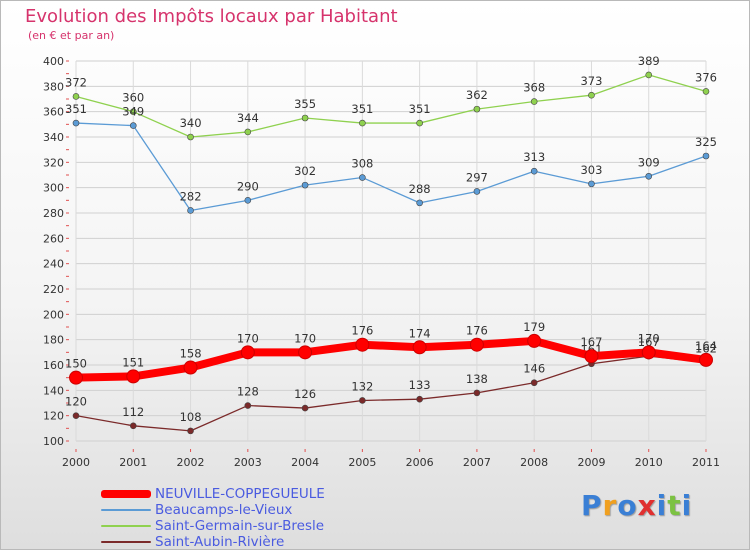 This screenshot has height=550, width=750. Describe the element at coordinates (649, 338) in the screenshot. I see `data-label: 170` at that location.